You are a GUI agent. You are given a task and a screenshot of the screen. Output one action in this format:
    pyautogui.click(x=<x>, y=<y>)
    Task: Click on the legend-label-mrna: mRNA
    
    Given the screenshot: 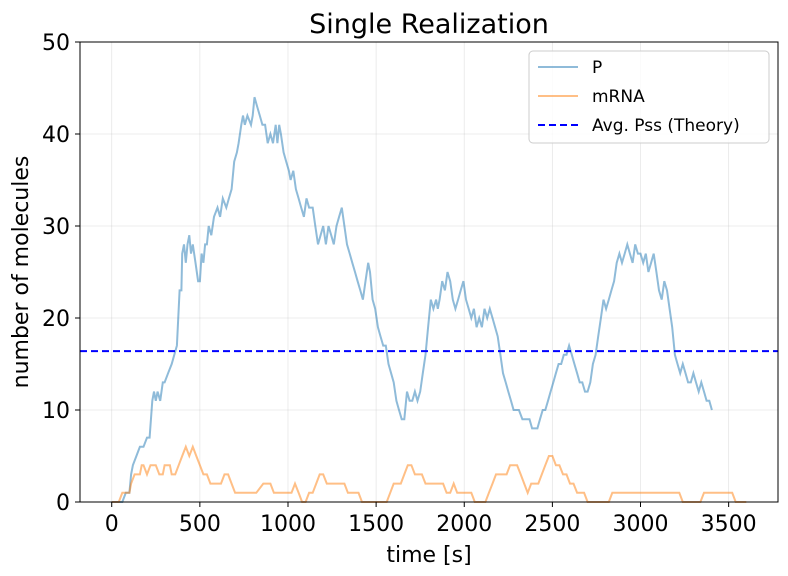 What is the action you would take?
    pyautogui.click(x=618, y=97)
    